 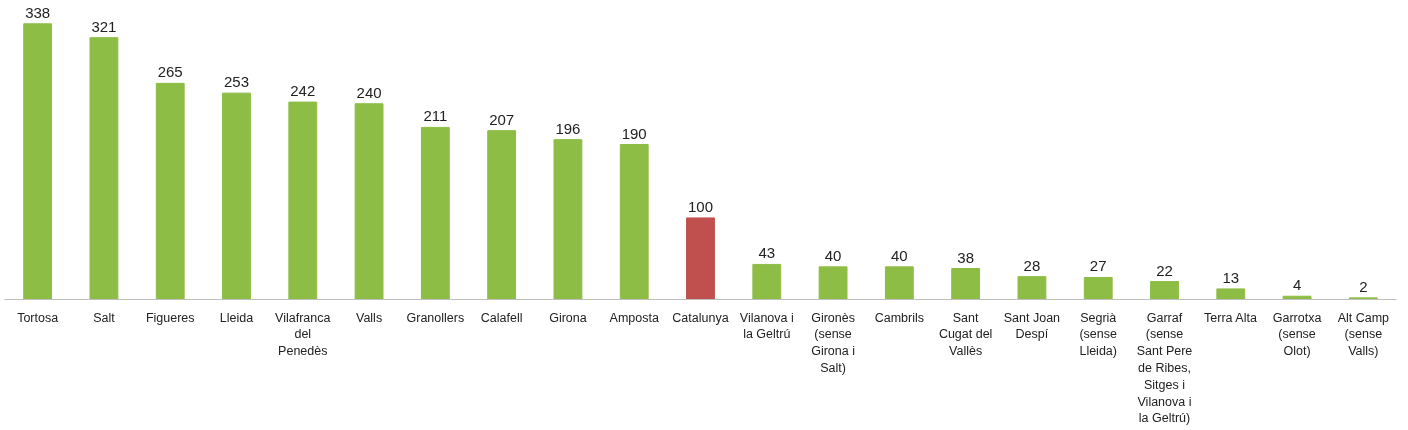 I want to click on data-label: 4, so click(x=1297, y=285).